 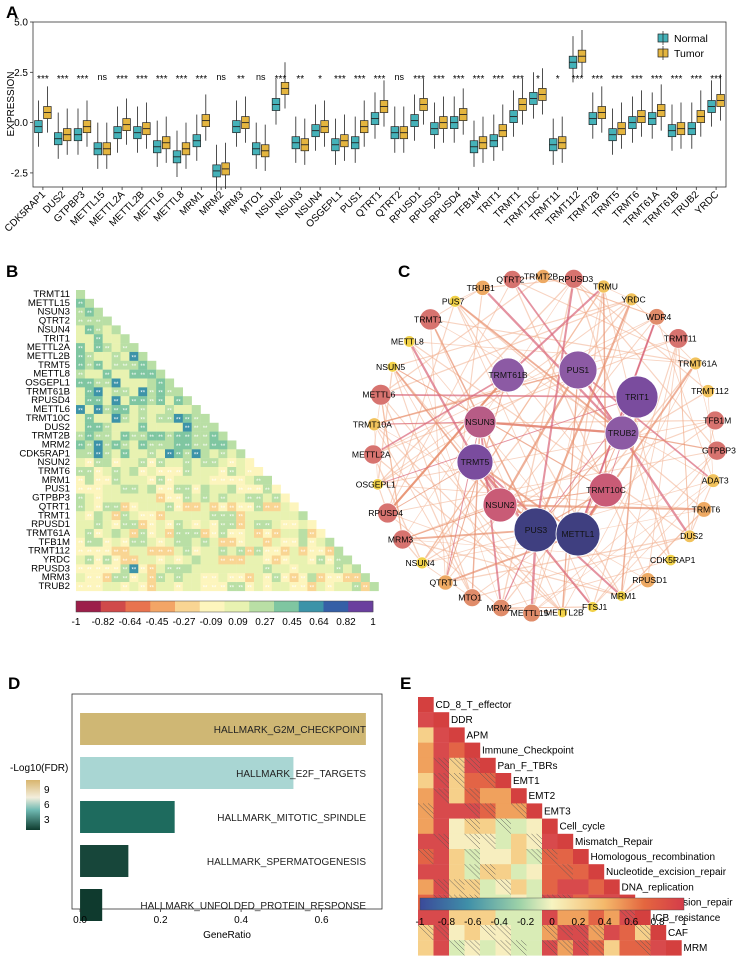 I want to click on network-node-label: METTL15, so click(x=530, y=613).